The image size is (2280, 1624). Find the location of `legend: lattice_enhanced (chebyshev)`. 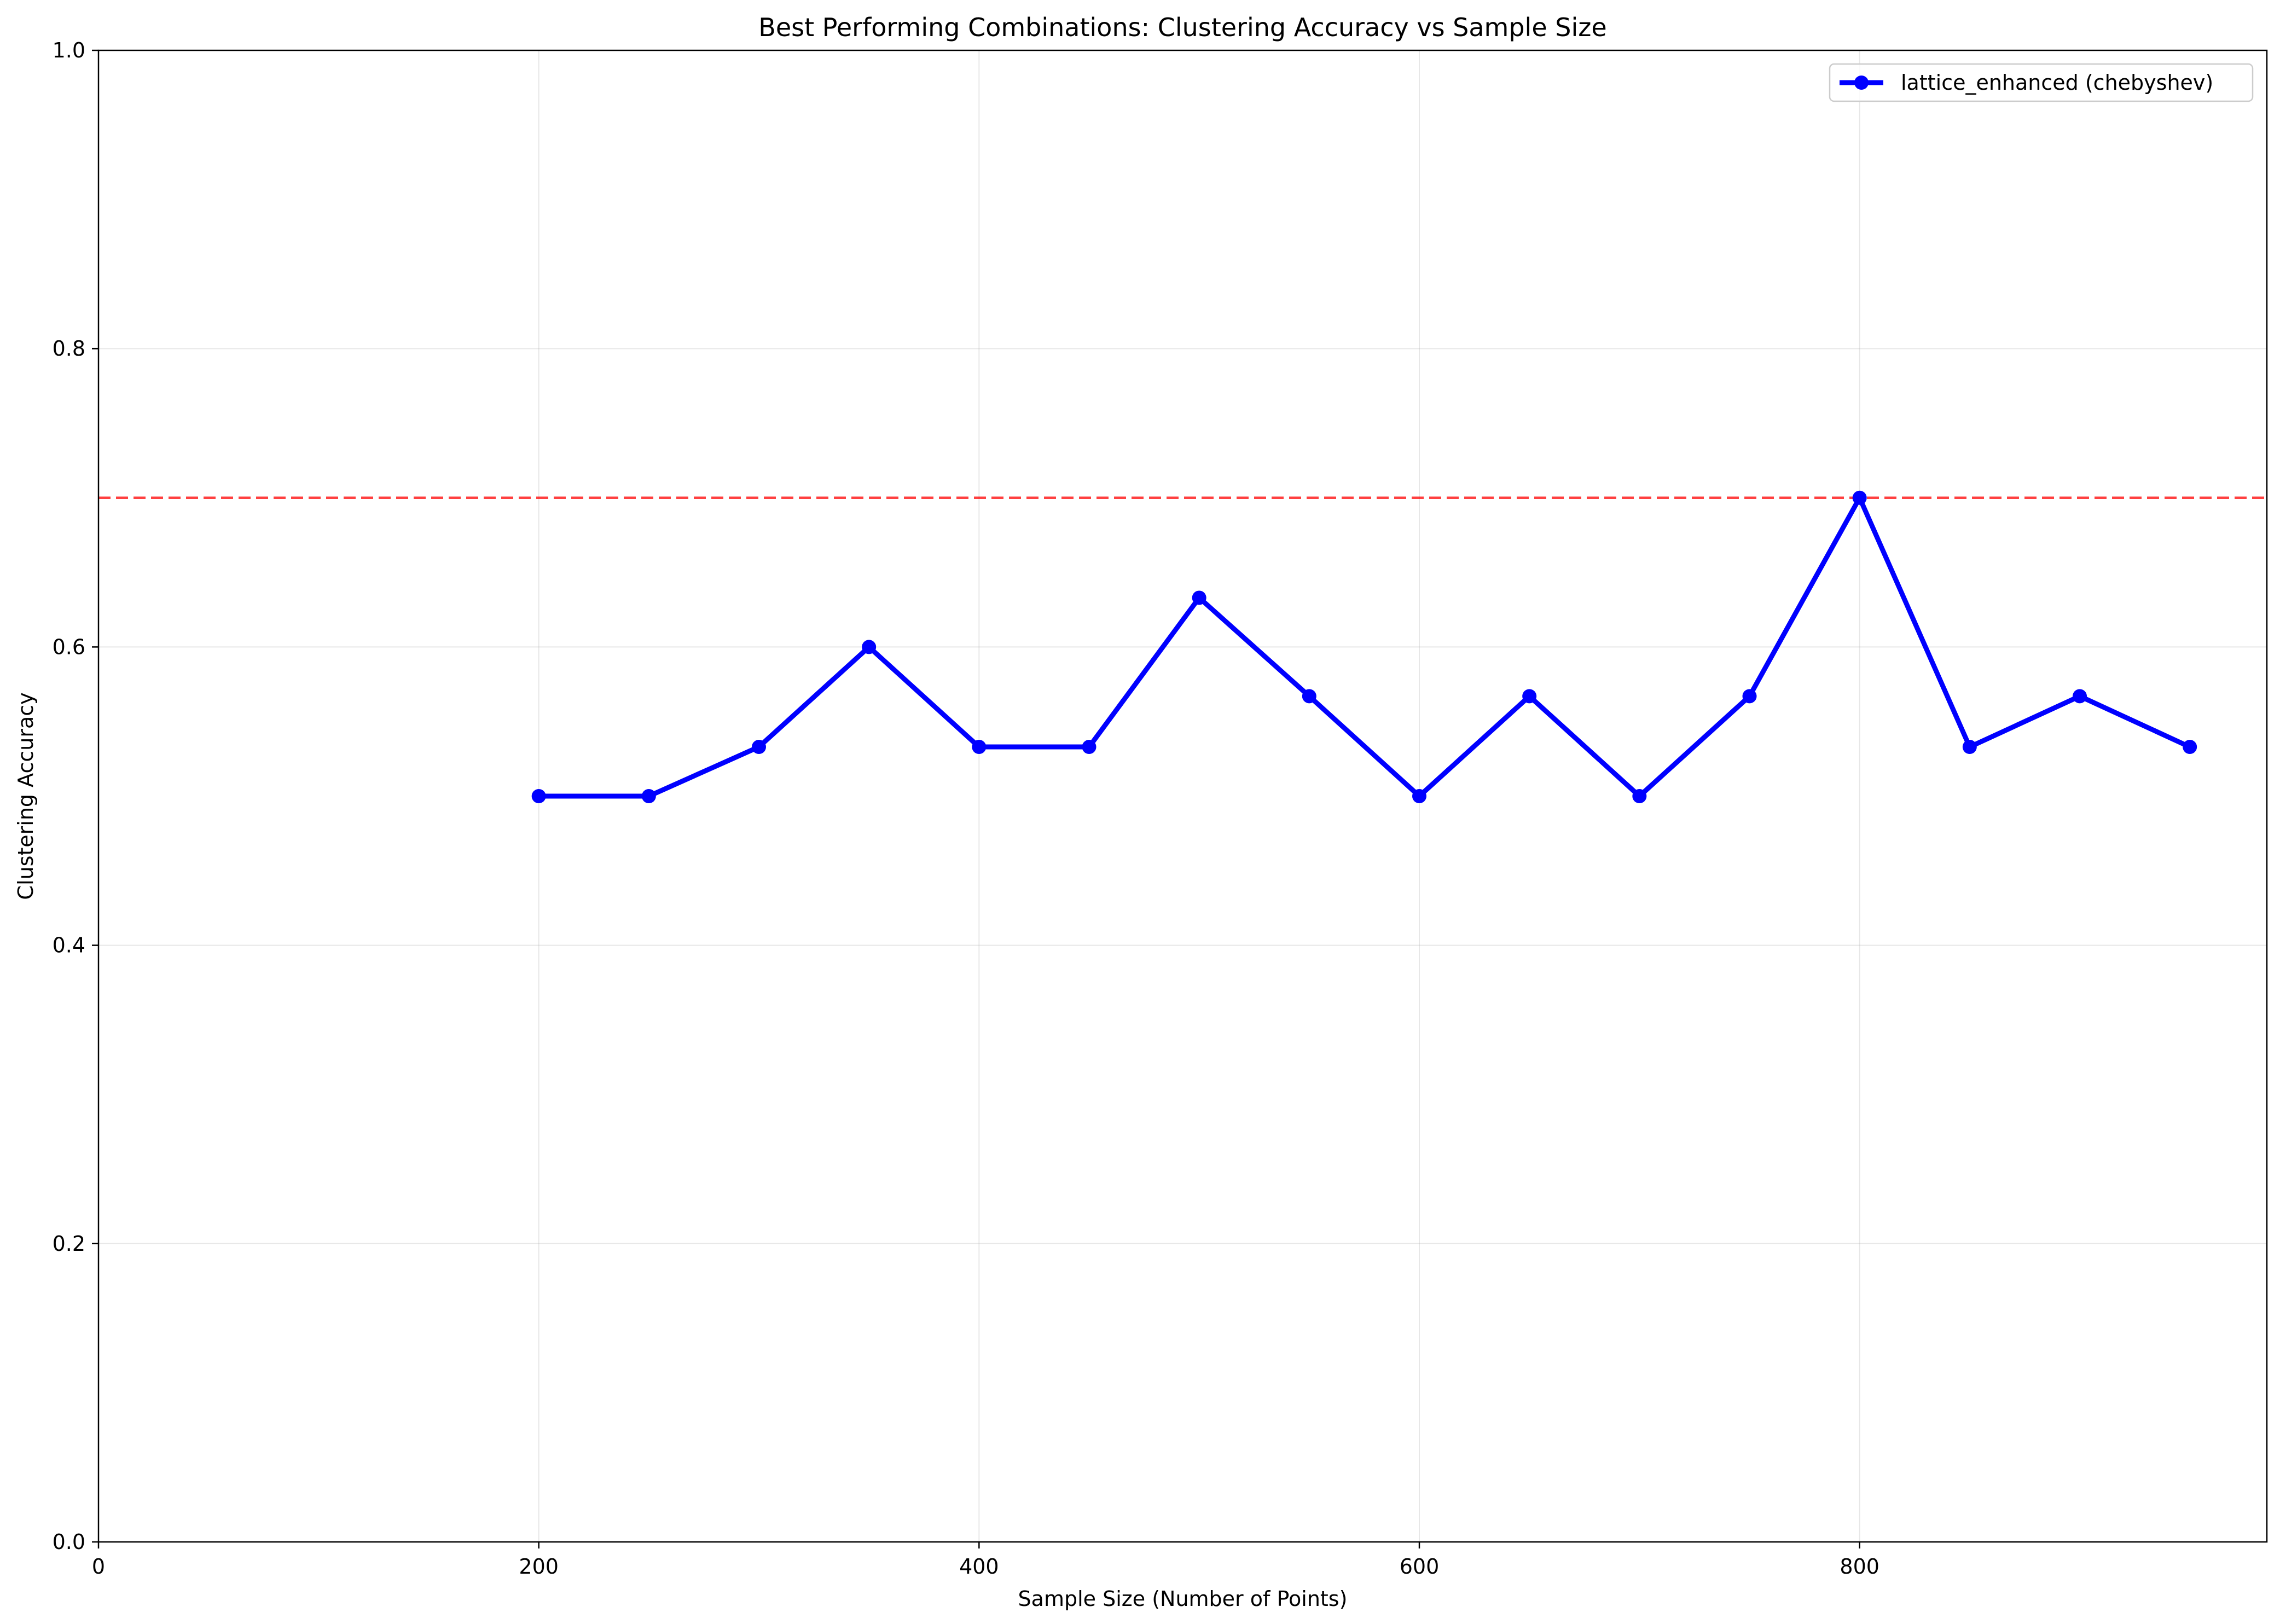

legend: lattice_enhanced (chebyshev) is located at coordinates (2041, 82).